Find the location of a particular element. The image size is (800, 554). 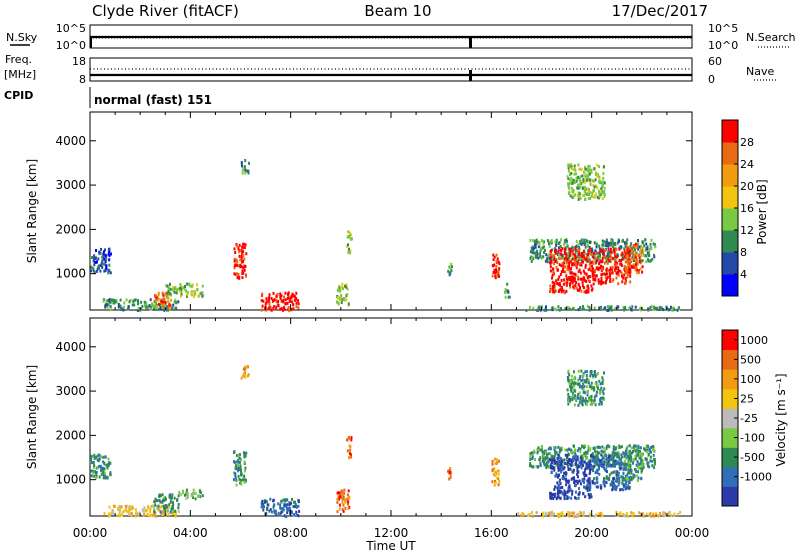

velocity-colorbar-label: Velocity [m s⁻¹] is located at coordinates (781, 419).